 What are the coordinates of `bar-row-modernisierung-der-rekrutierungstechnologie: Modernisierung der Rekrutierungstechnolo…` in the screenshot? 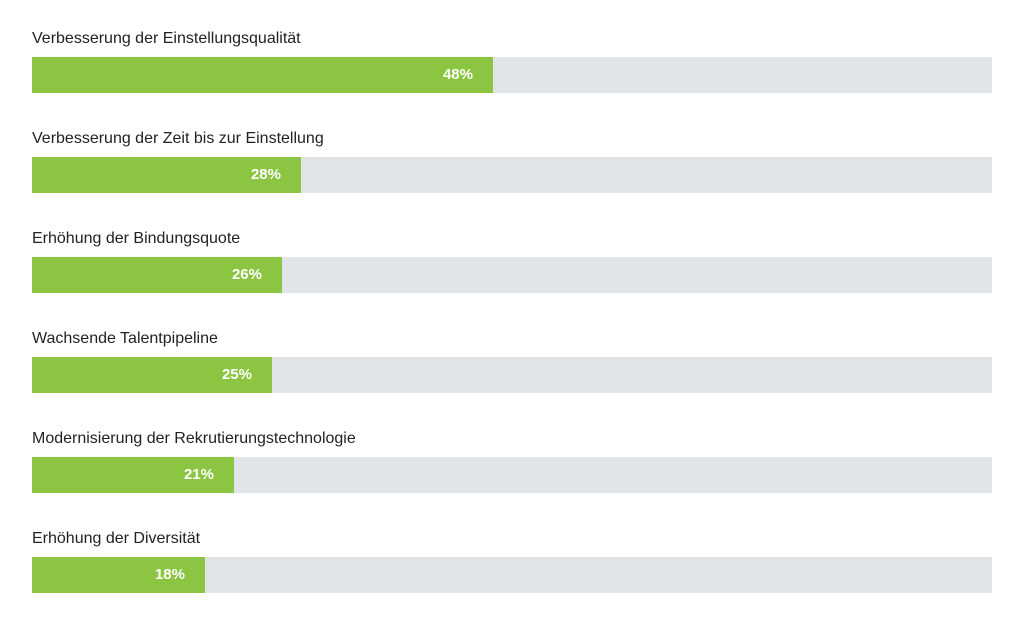 It's located at (512, 478).